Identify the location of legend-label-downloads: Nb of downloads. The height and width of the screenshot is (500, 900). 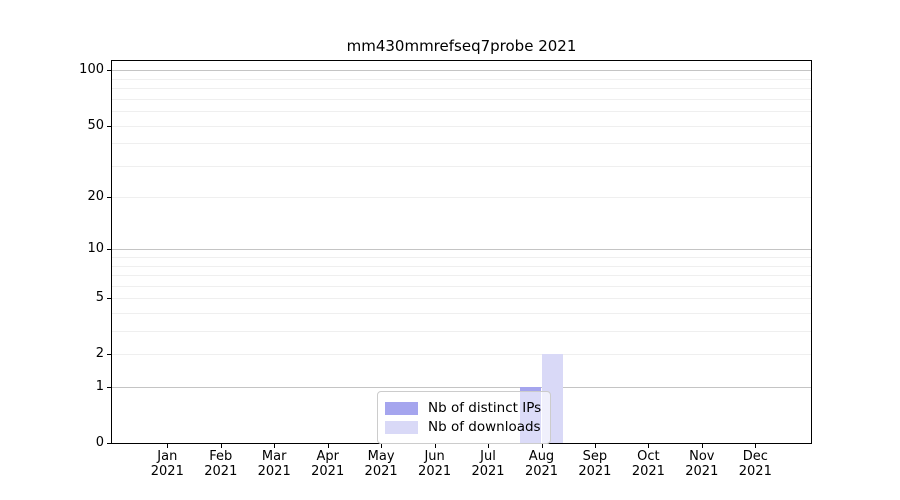
(484, 427).